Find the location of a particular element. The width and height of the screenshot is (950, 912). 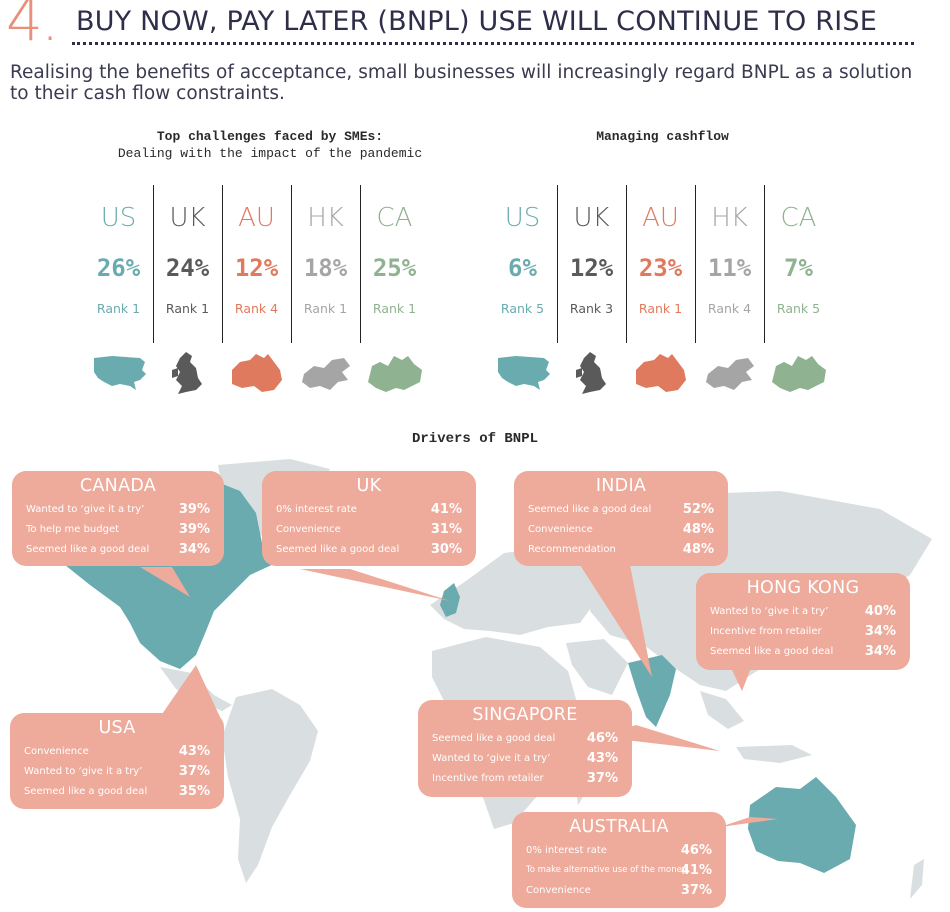

challenges-col-uk: UK 24% Rank 1 is located at coordinates (188, 264).